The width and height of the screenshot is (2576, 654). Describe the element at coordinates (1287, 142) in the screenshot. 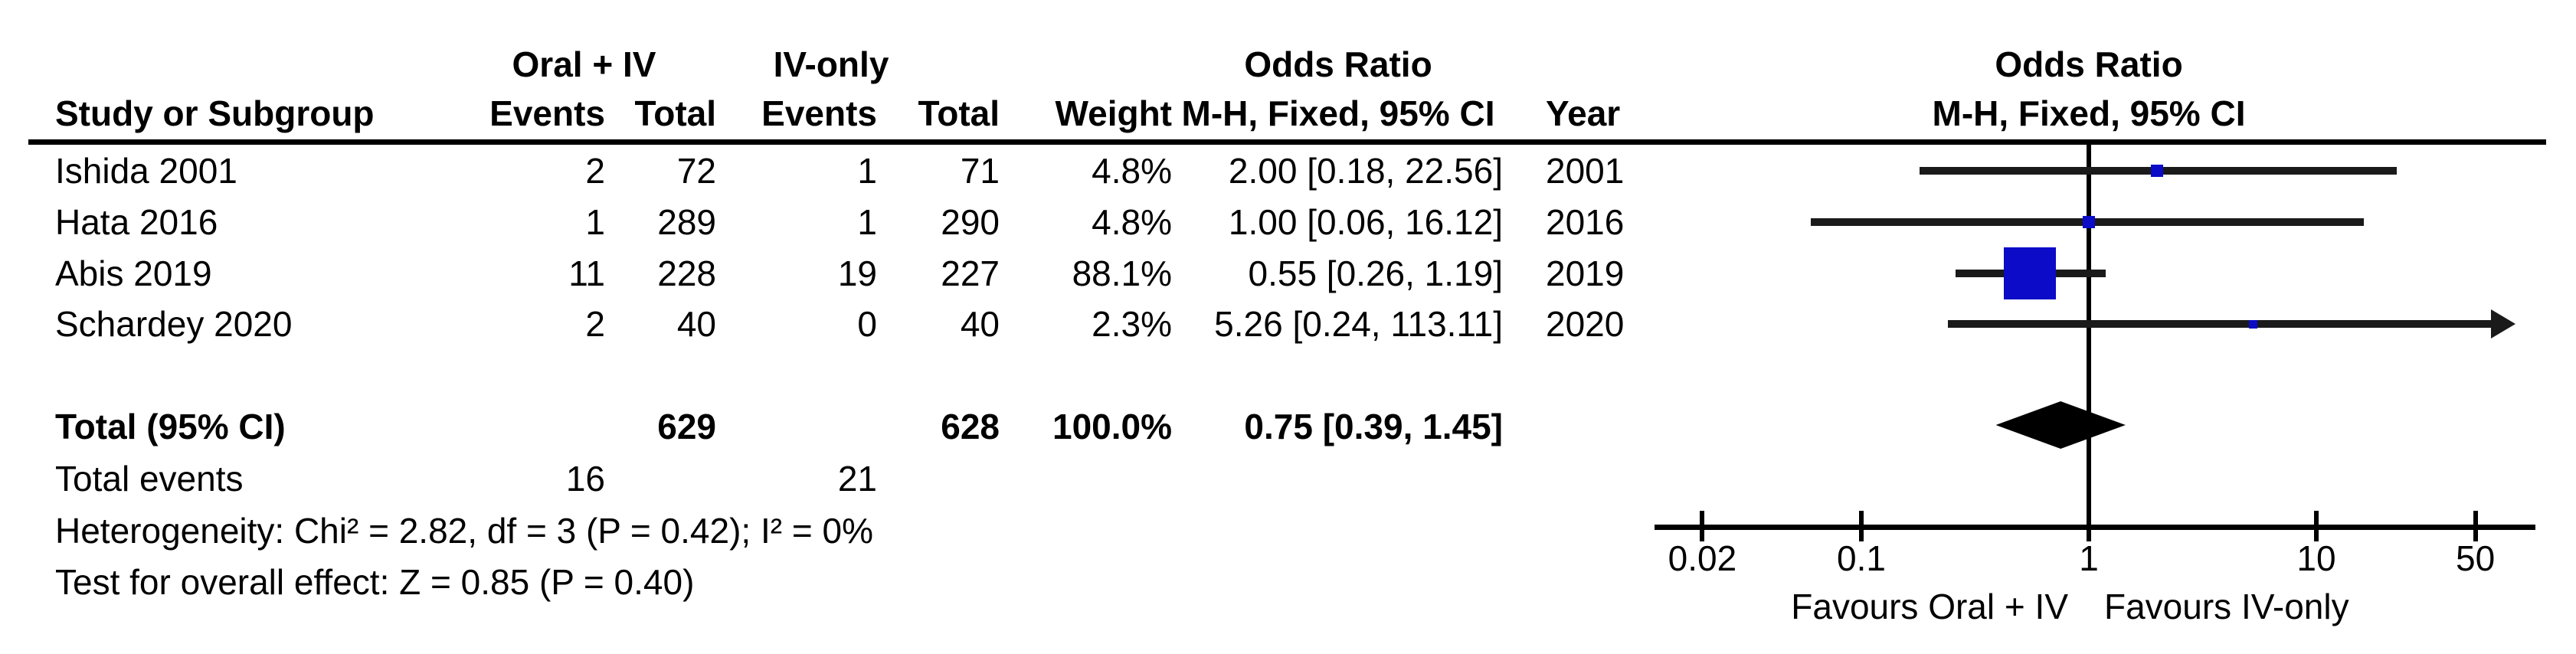

I see `header-rule` at that location.